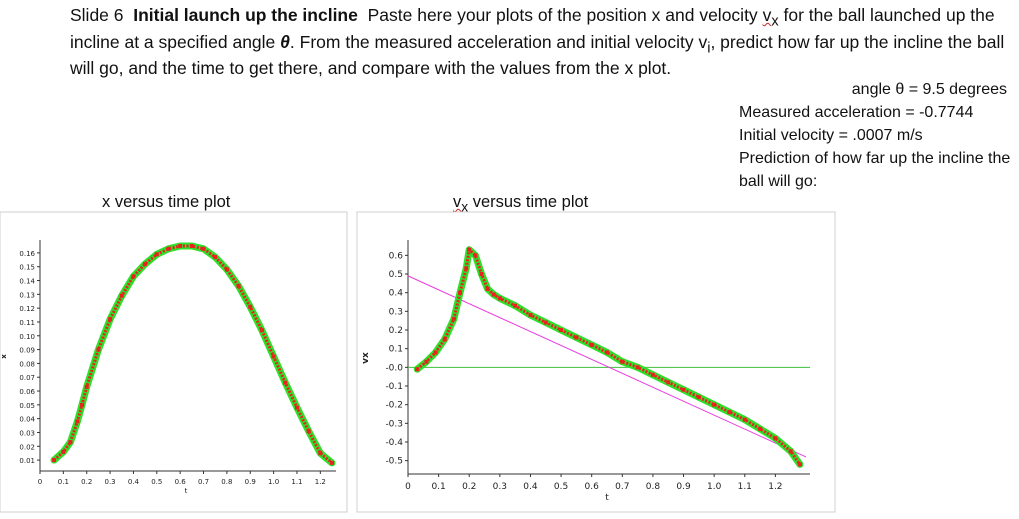  Describe the element at coordinates (27, 461) in the screenshot. I see `y-tick-label: 0.01` at that location.